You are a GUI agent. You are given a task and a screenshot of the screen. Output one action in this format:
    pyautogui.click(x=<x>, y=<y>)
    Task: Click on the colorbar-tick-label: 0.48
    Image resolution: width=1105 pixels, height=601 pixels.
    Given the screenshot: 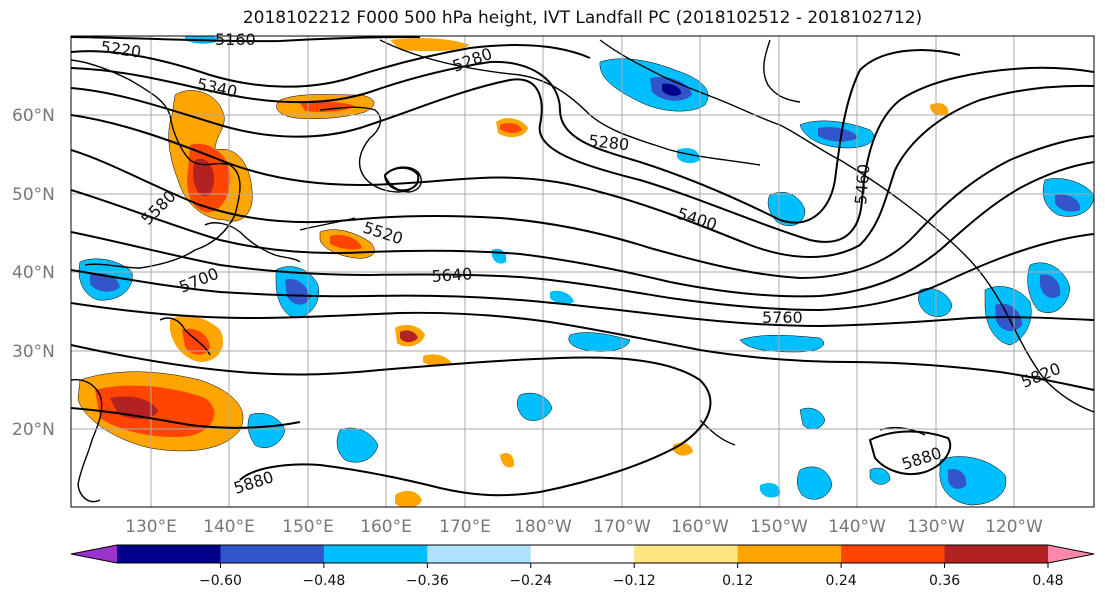 What is the action you would take?
    pyautogui.click(x=1047, y=581)
    